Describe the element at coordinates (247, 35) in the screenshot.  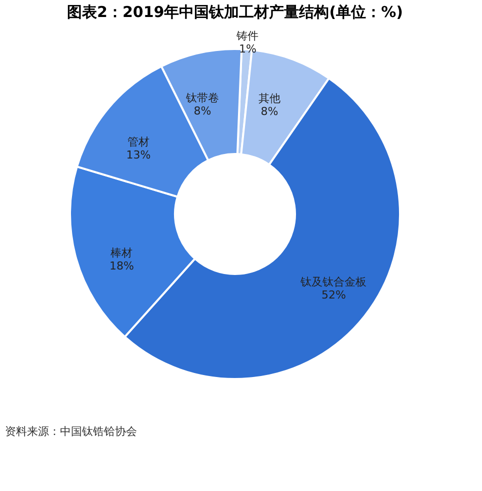
I see `slice-label: 铸件` at that location.